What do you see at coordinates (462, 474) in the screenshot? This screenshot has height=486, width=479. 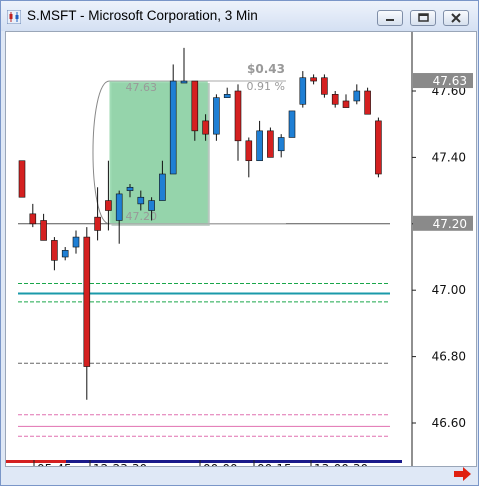 I see `red-arrow-right-icon` at bounding box center [462, 474].